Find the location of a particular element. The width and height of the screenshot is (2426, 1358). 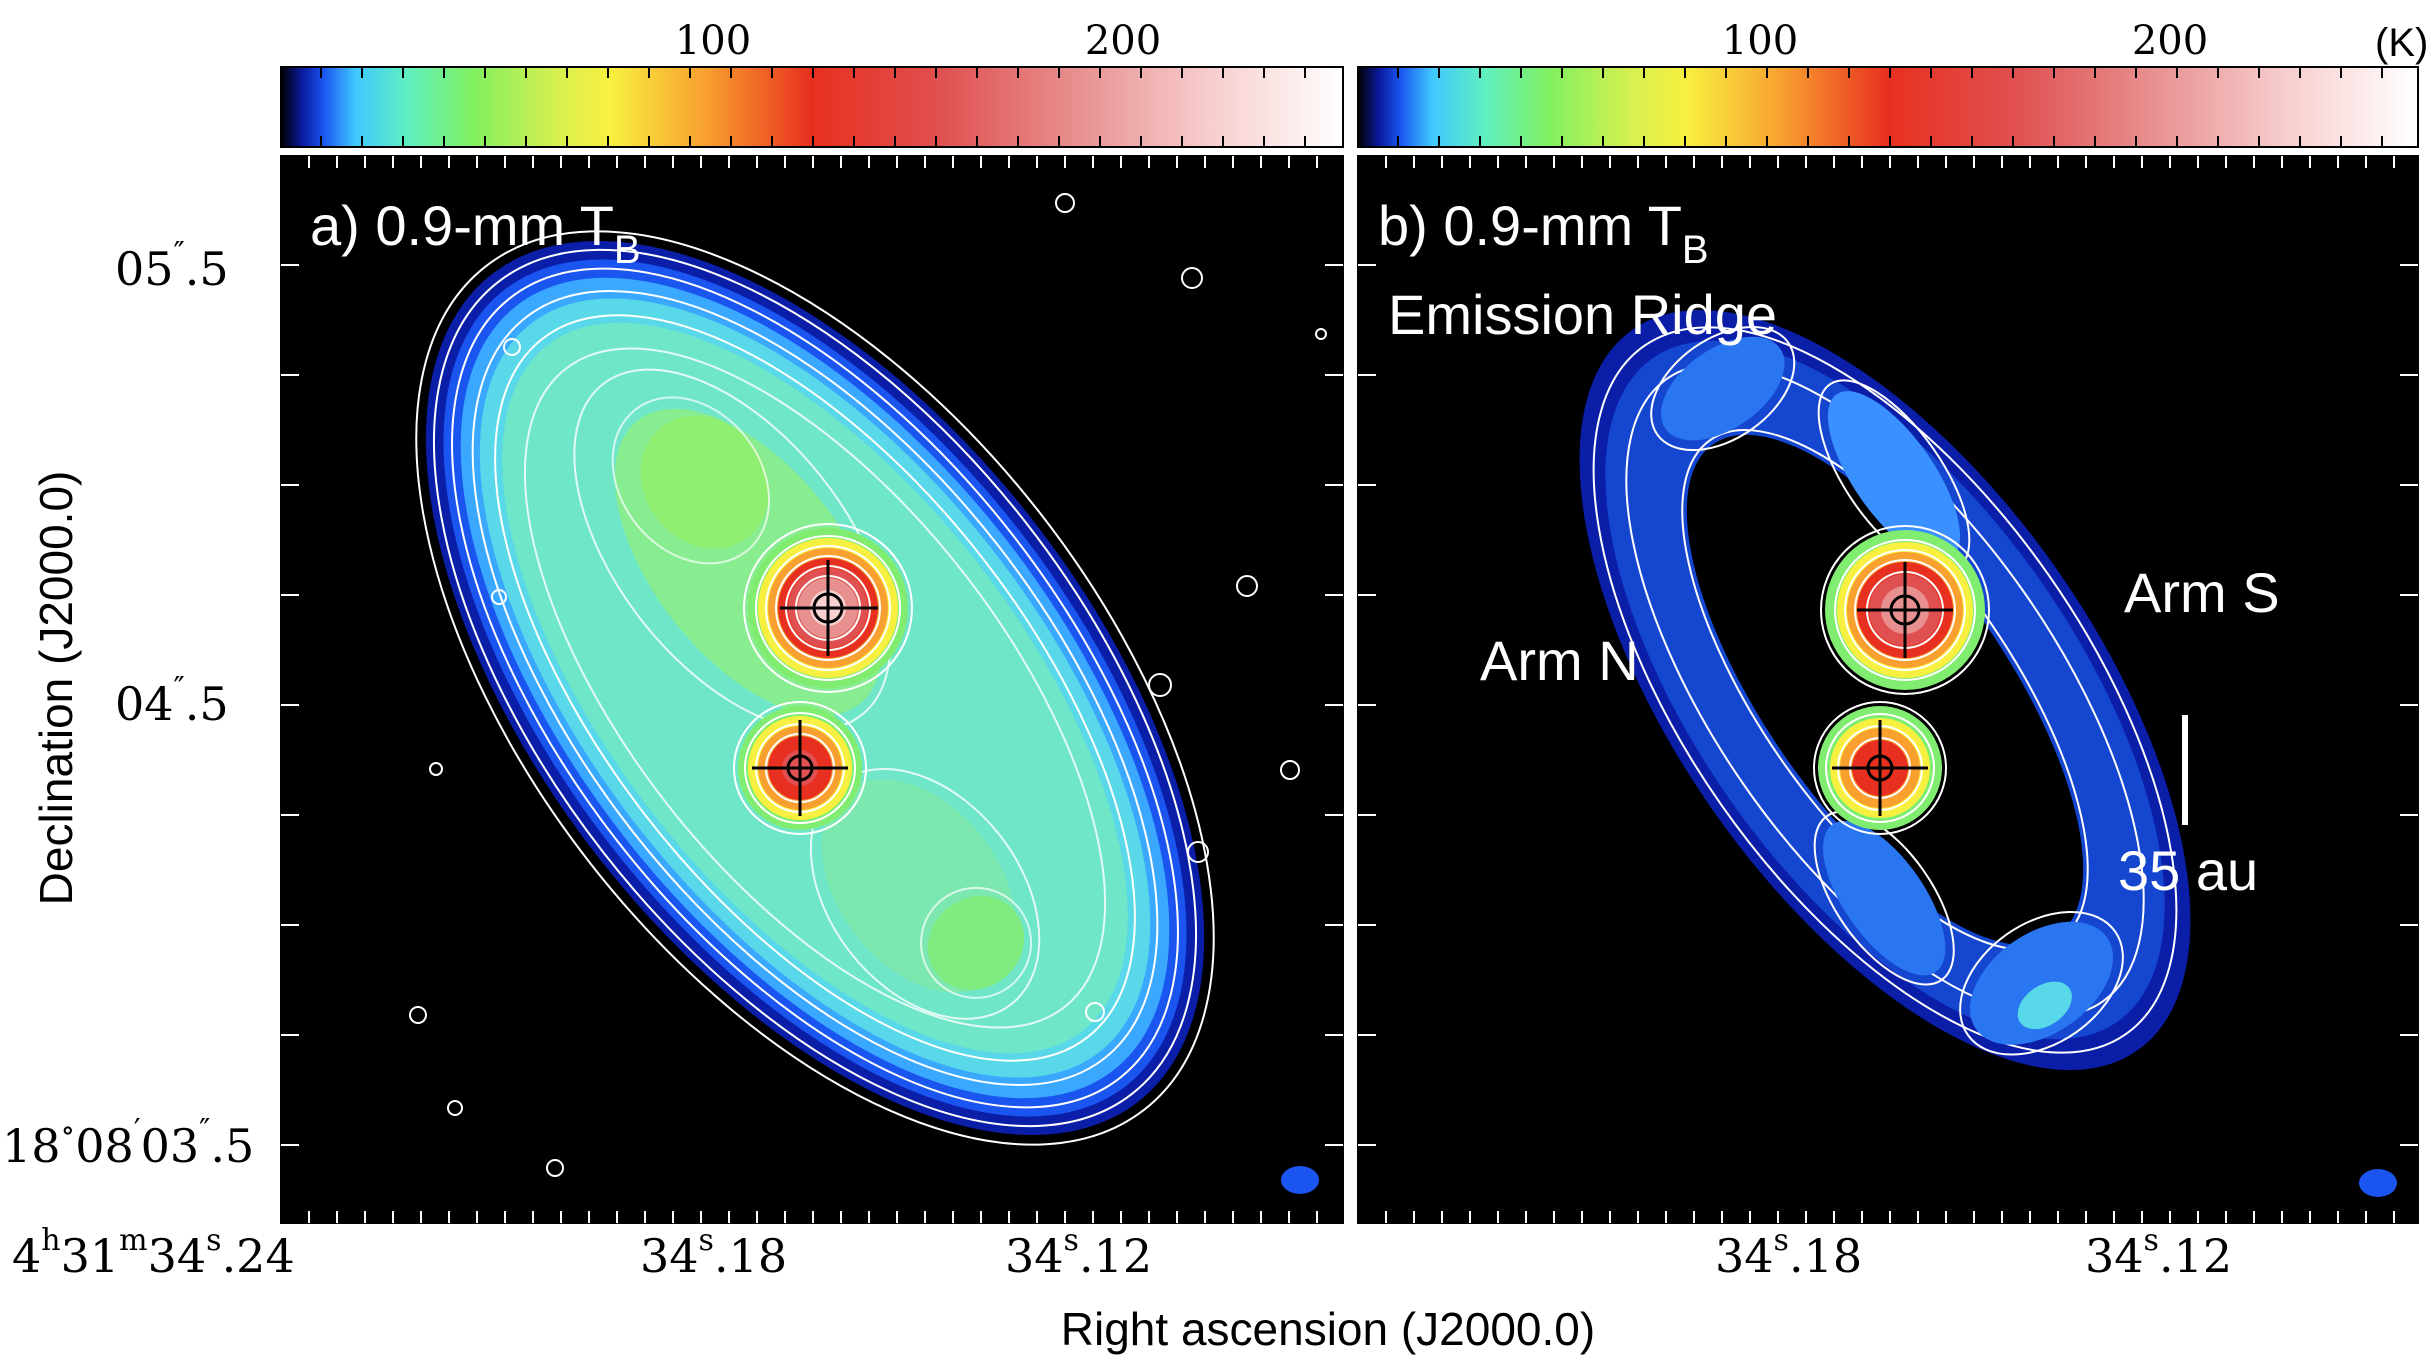

colorbar-a-tick-100: 100 is located at coordinates (713, 41).